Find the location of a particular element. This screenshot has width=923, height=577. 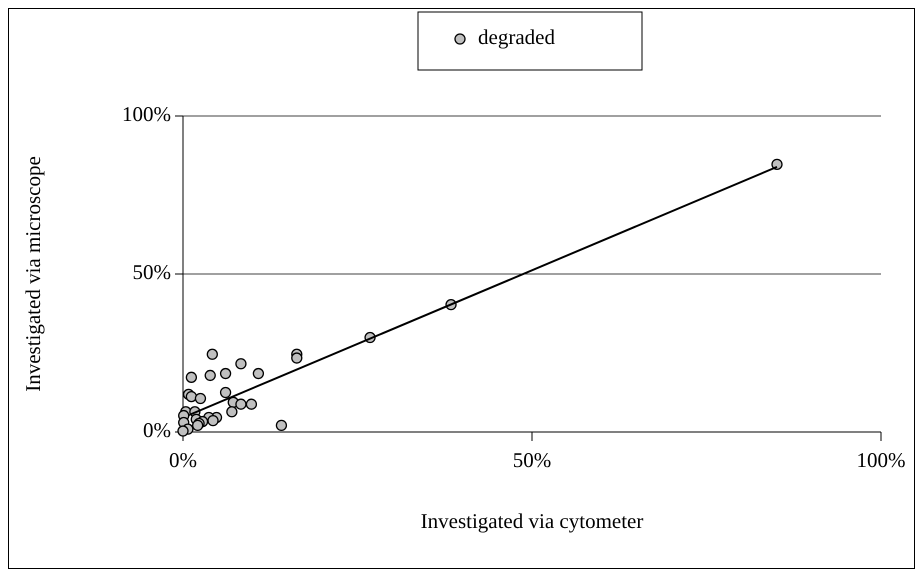

y-tick-label: 0% is located at coordinates (157, 430).